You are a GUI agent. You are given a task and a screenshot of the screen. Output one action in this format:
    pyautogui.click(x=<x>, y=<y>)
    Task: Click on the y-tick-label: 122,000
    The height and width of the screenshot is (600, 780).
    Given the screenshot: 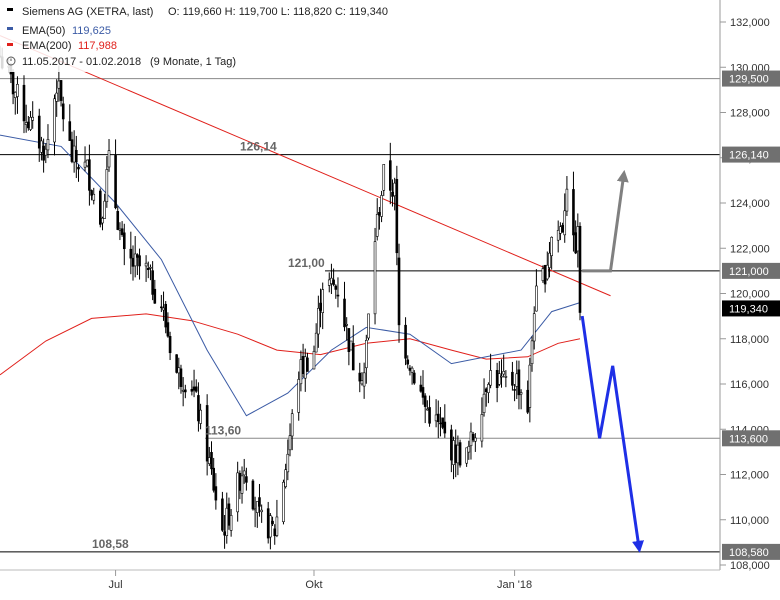 What is the action you would take?
    pyautogui.click(x=750, y=249)
    